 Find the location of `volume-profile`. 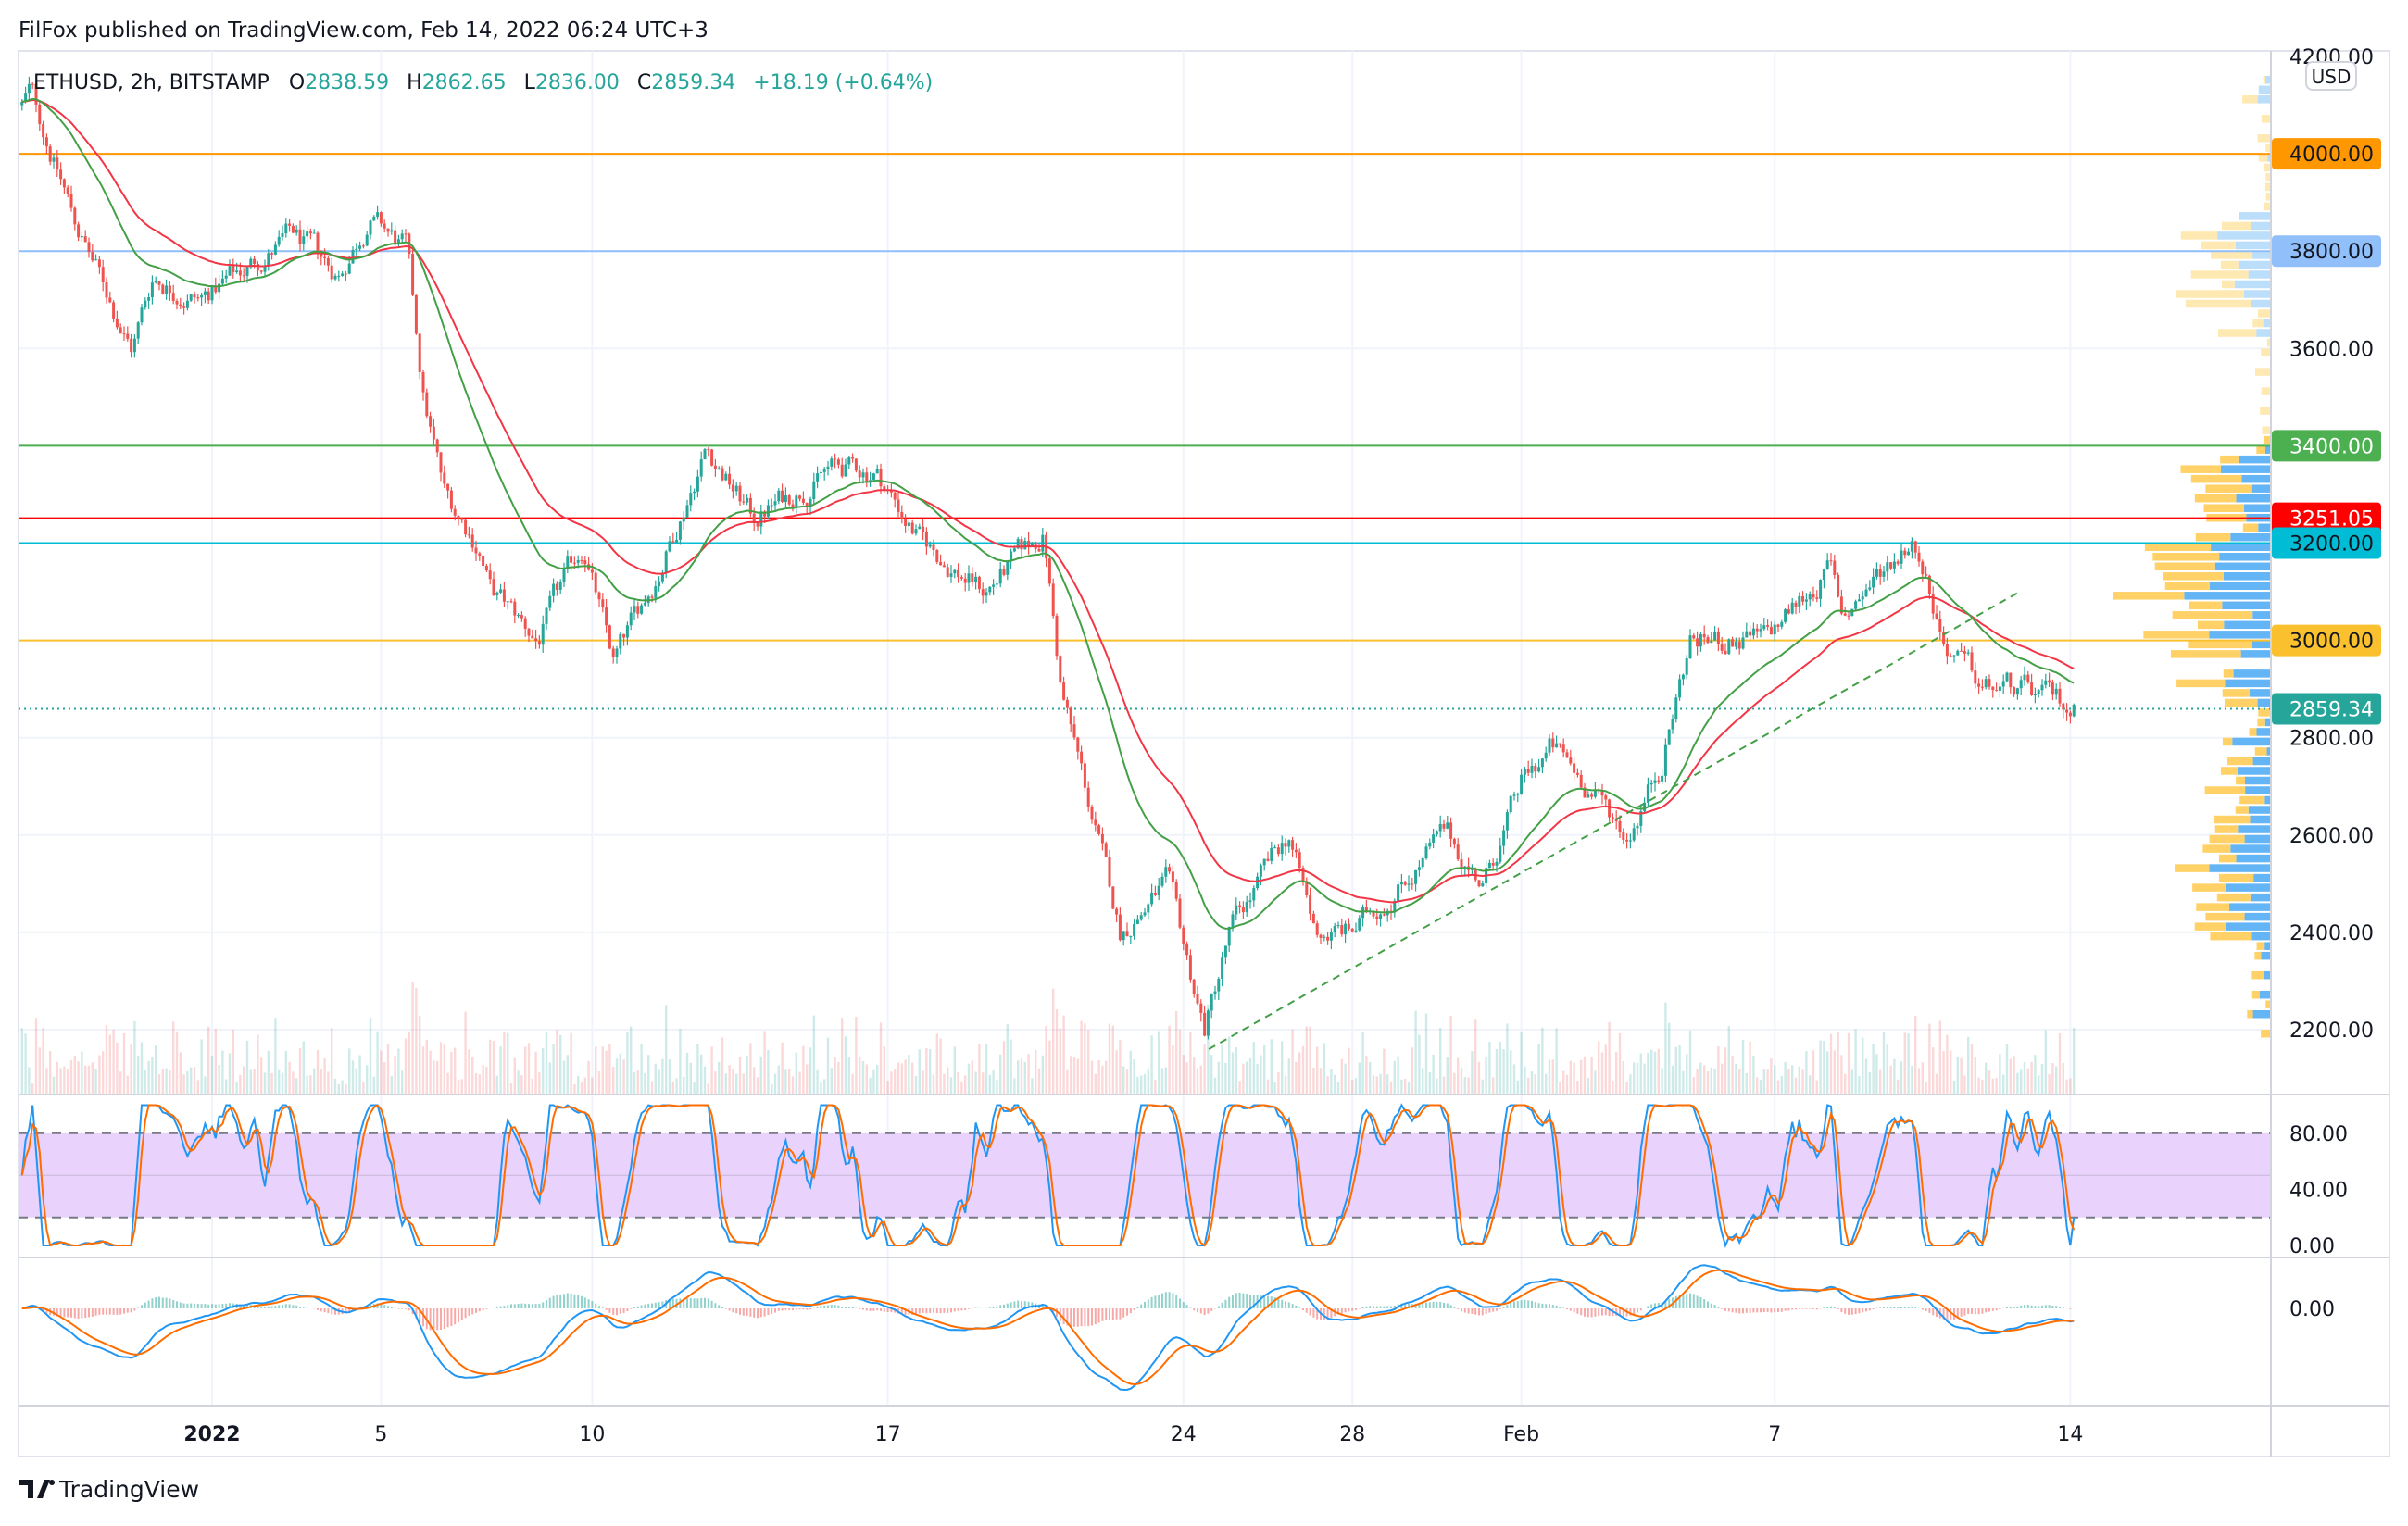

volume-profile is located at coordinates (2192, 556).